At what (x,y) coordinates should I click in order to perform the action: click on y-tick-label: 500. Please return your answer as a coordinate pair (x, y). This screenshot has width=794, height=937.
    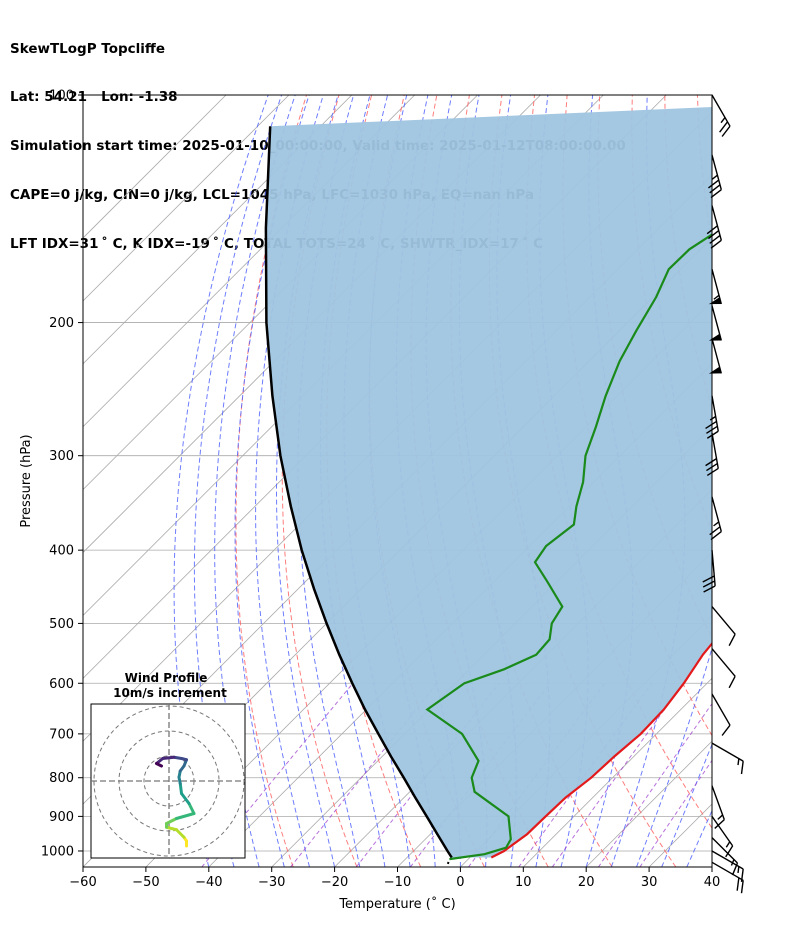
    Looking at the image, I should click on (61, 624).